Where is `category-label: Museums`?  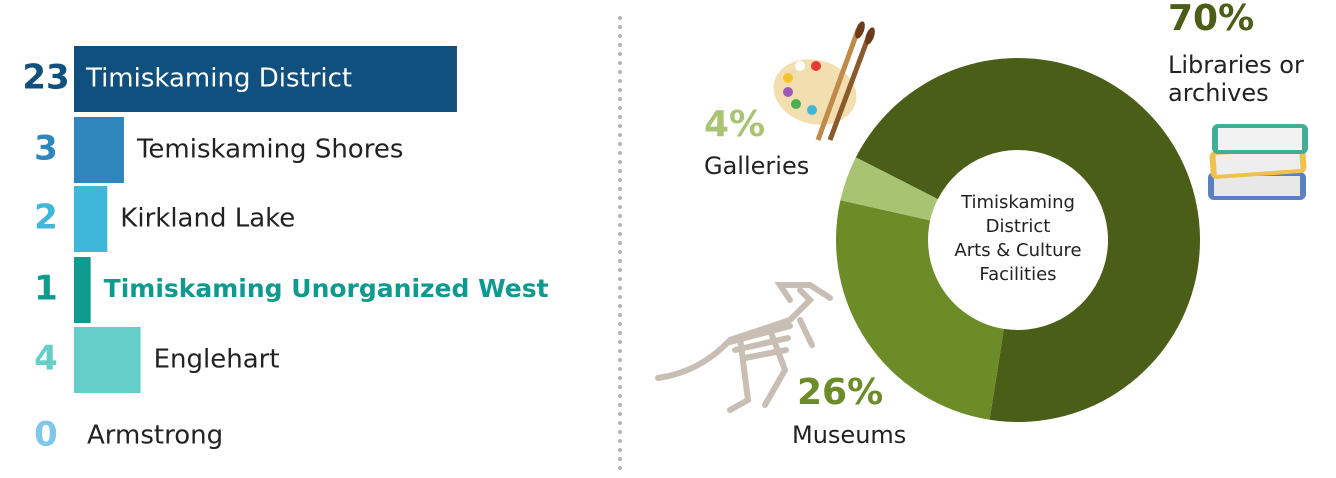 category-label: Museums is located at coordinates (849, 435).